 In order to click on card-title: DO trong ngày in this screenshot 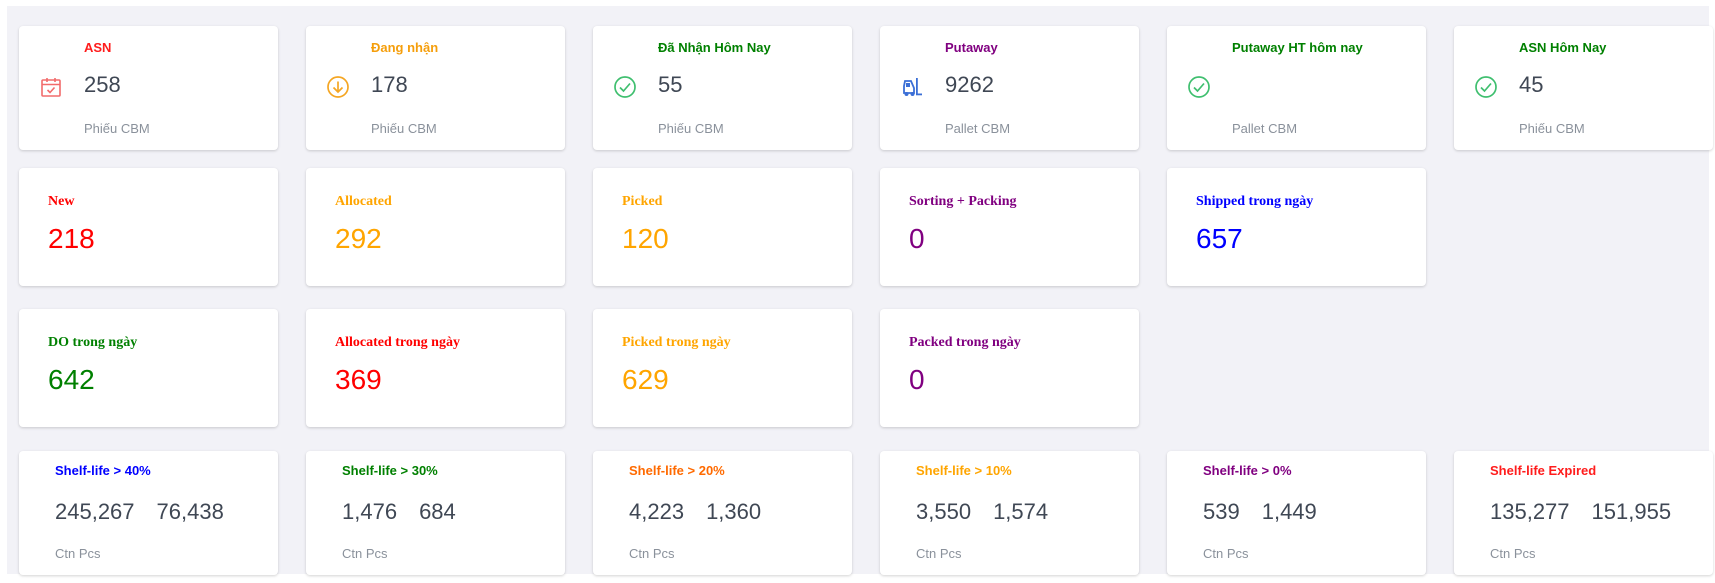, I will do `click(93, 342)`.